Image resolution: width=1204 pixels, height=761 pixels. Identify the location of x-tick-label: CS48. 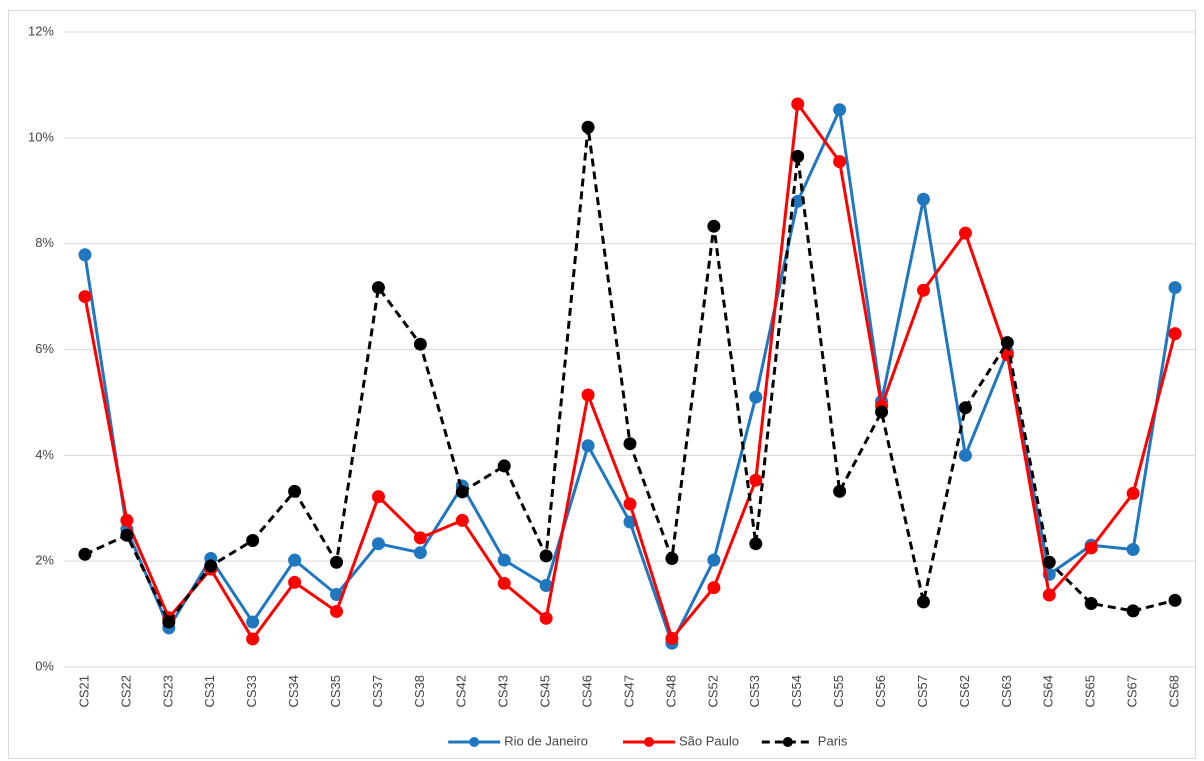
(670, 691).